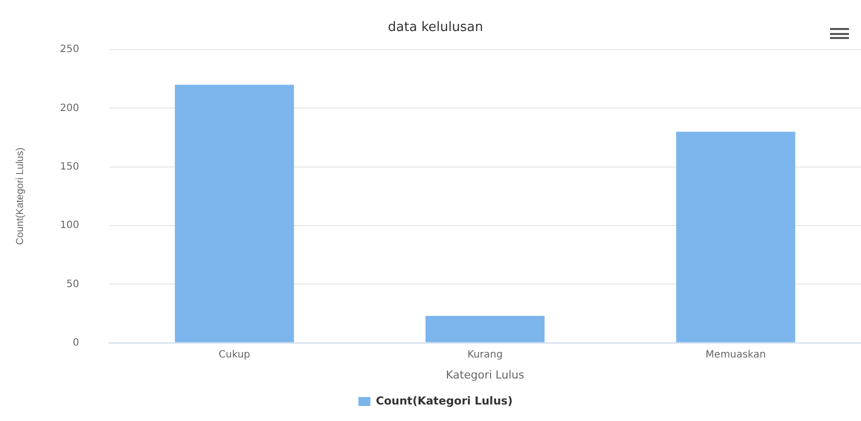  I want to click on y-tick-label: 50, so click(73, 284).